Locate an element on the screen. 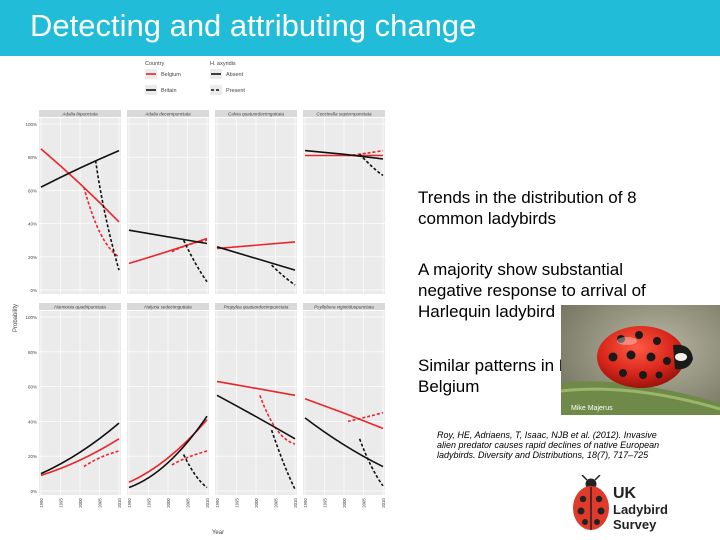  bullet-line: Harlequin ladybird is located at coordinates (487, 311).